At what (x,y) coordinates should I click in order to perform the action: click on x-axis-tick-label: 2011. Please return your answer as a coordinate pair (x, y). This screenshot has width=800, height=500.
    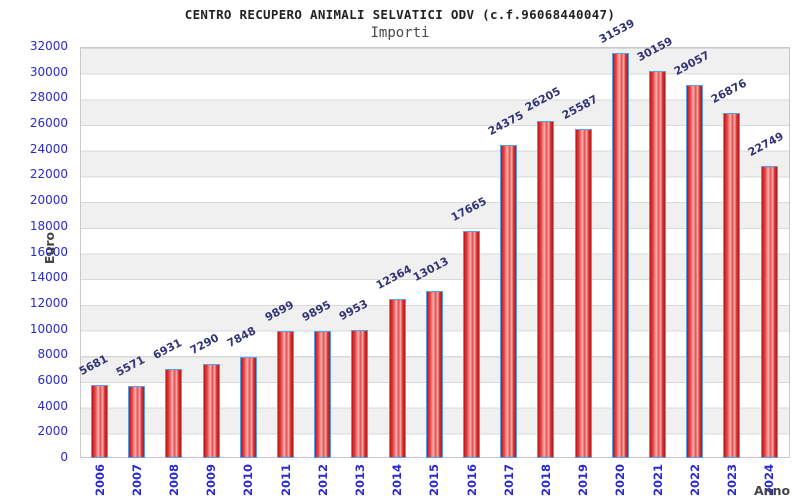
    Looking at the image, I should click on (285, 480).